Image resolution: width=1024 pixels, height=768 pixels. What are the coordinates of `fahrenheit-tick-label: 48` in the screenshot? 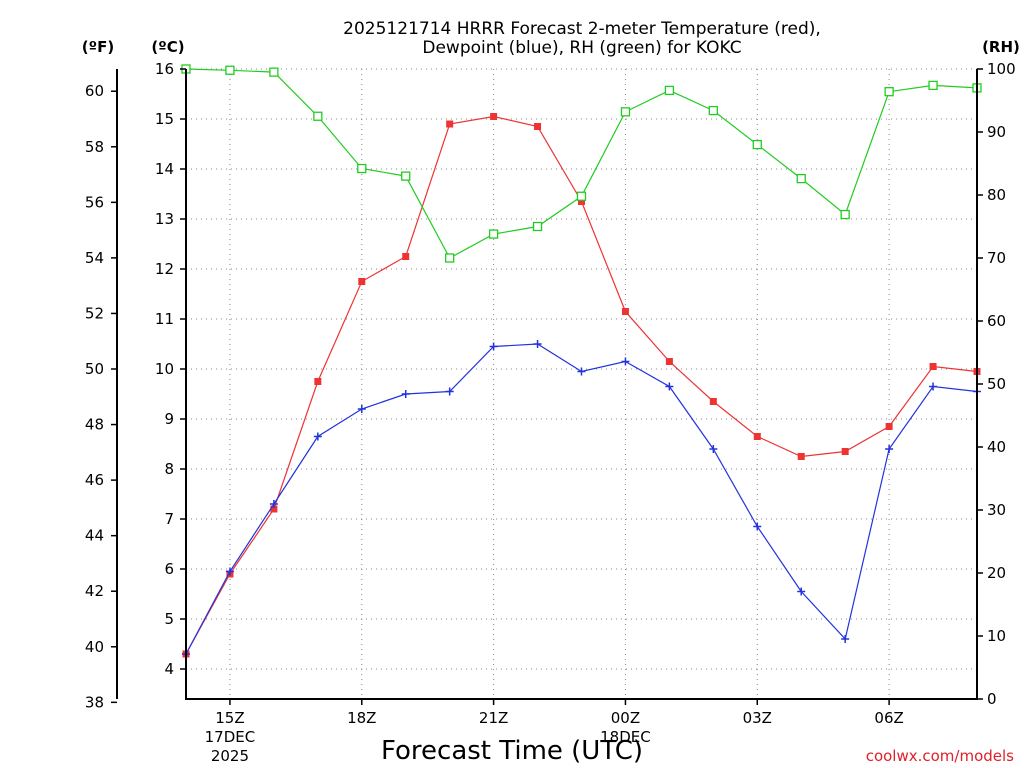 It's located at (94, 425).